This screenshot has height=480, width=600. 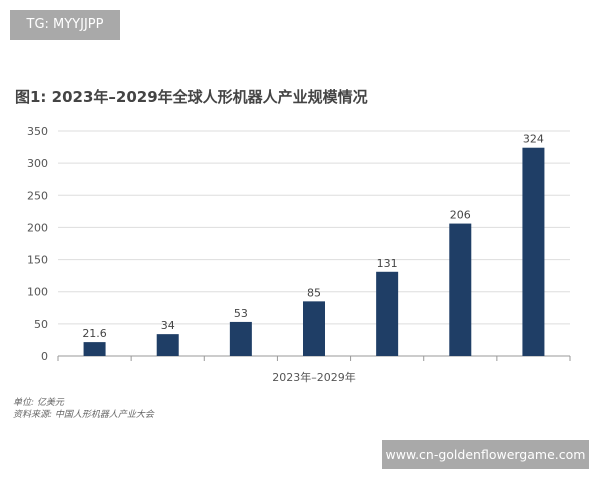 I want to click on data-label: 131, so click(x=387, y=263).